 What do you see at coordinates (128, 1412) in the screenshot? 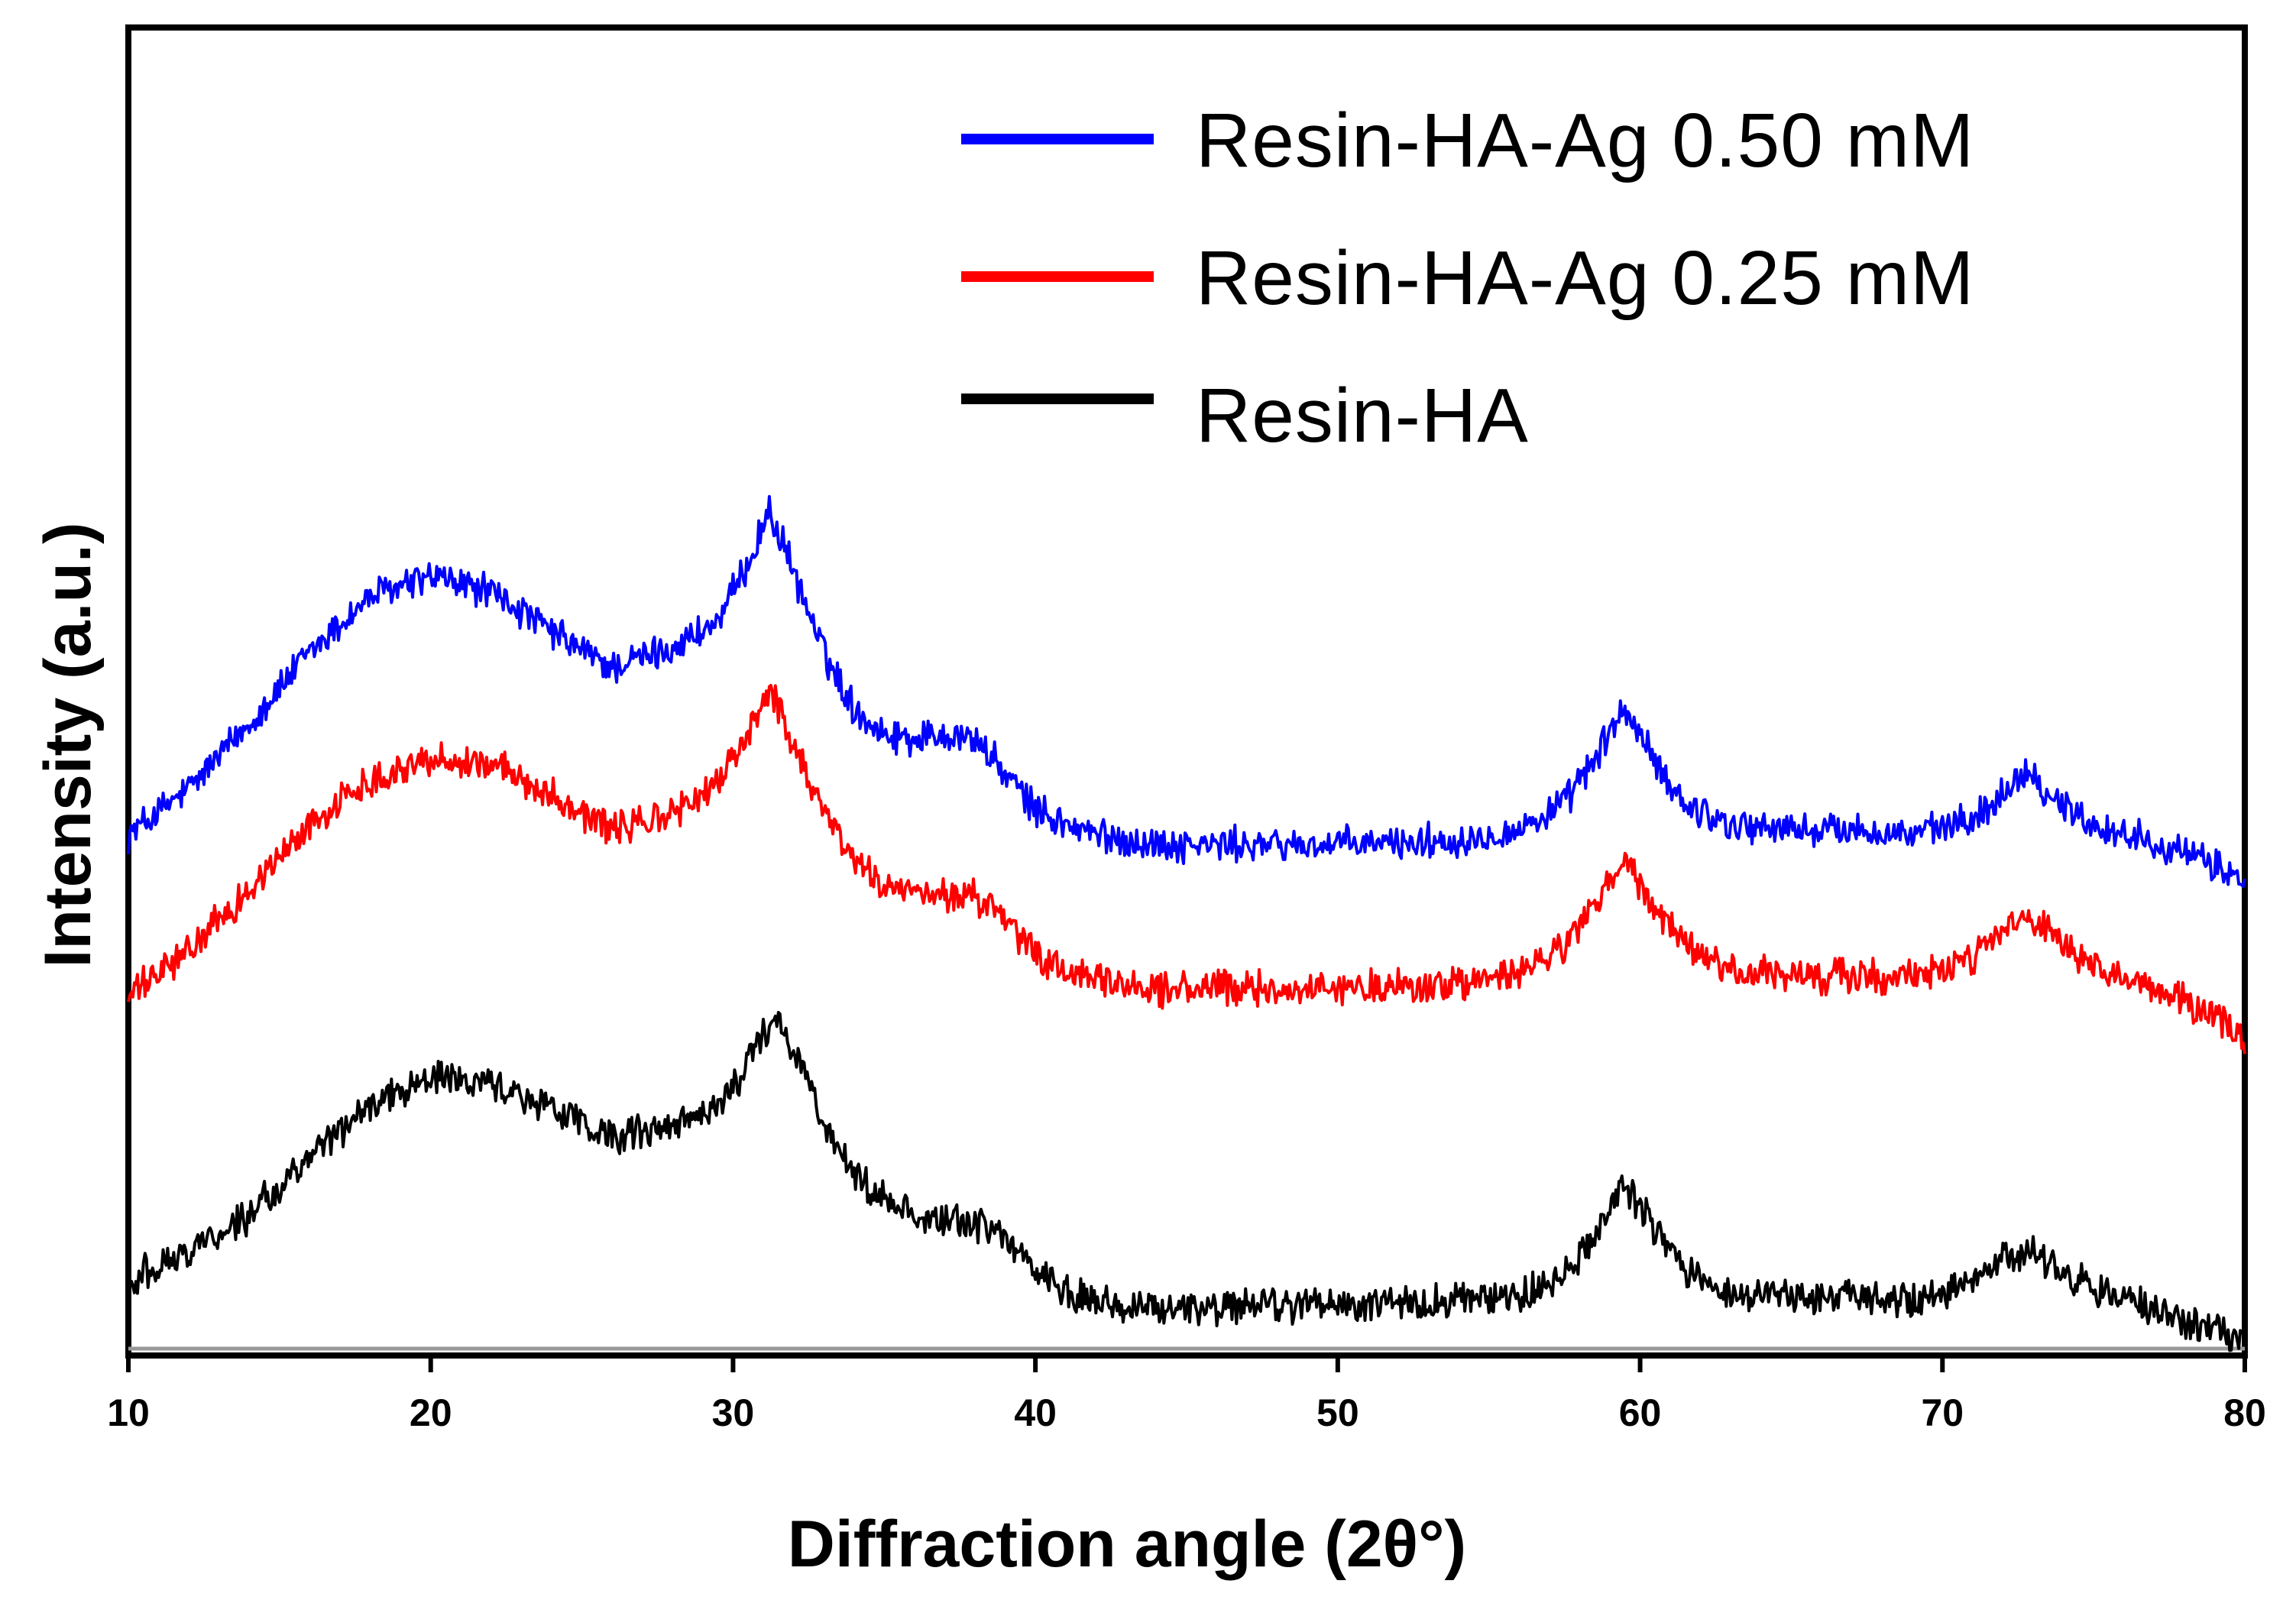
I see `x-tick-label: 10` at bounding box center [128, 1412].